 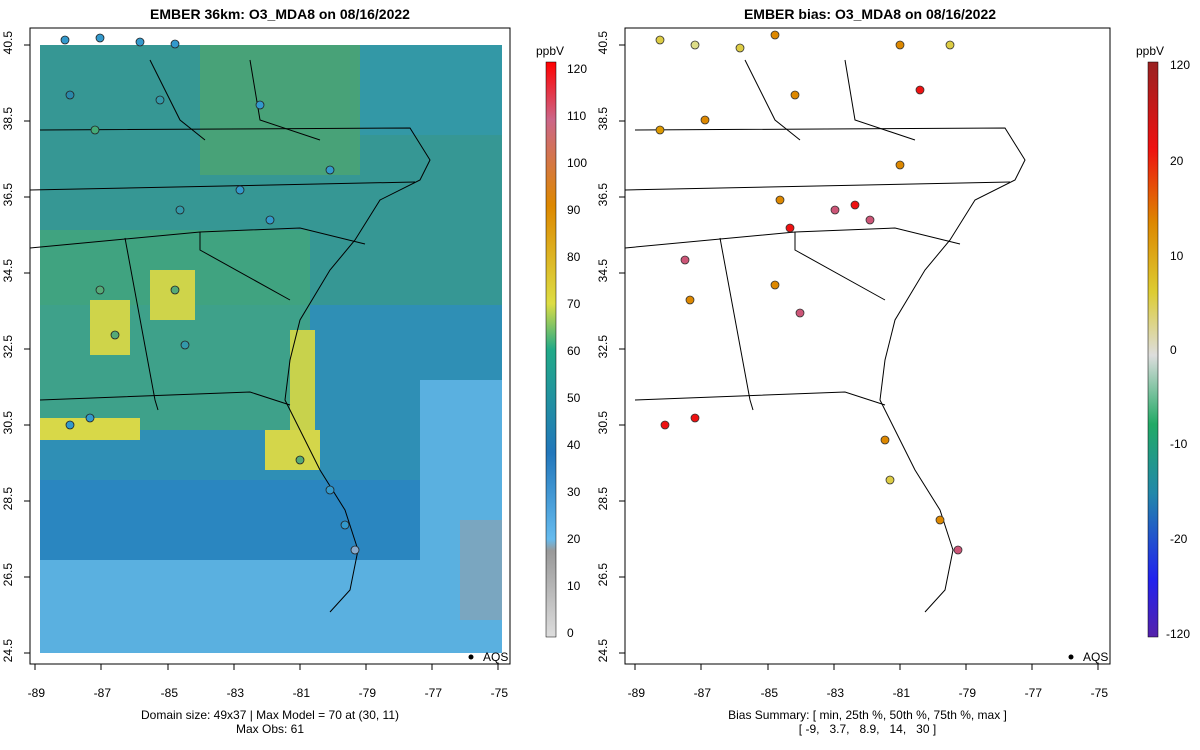 What do you see at coordinates (870, 14) in the screenshot?
I see `right-map-title: EMBER bias: O3_MDA8 on 08/16/2022` at bounding box center [870, 14].